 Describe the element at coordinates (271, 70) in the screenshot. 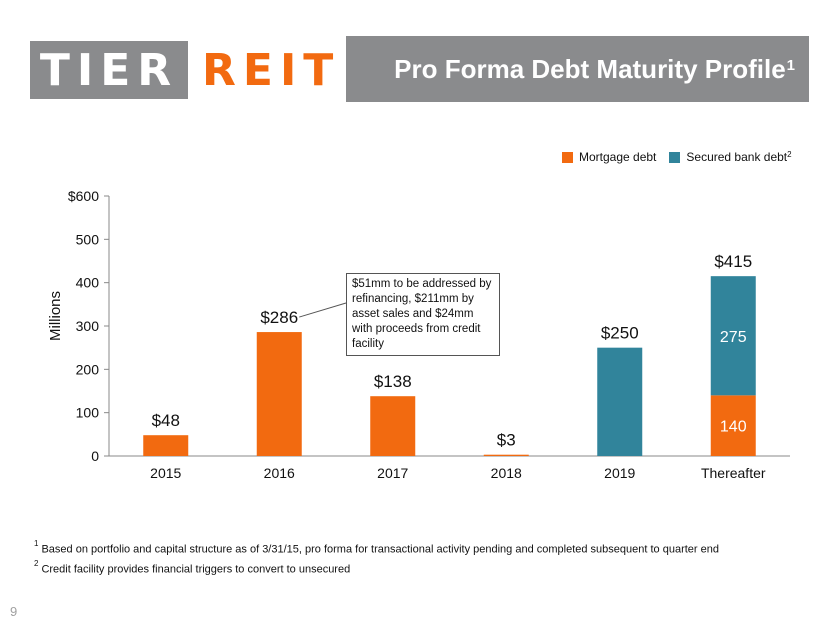

I see `logo-reit-text: REIT` at that location.